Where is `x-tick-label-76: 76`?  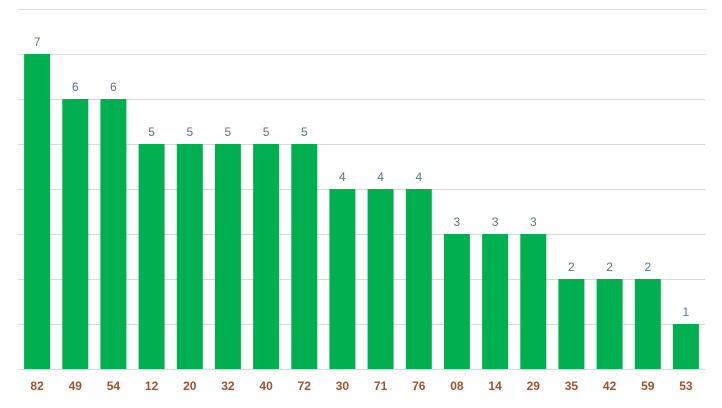
x-tick-label-76: 76 is located at coordinates (419, 386).